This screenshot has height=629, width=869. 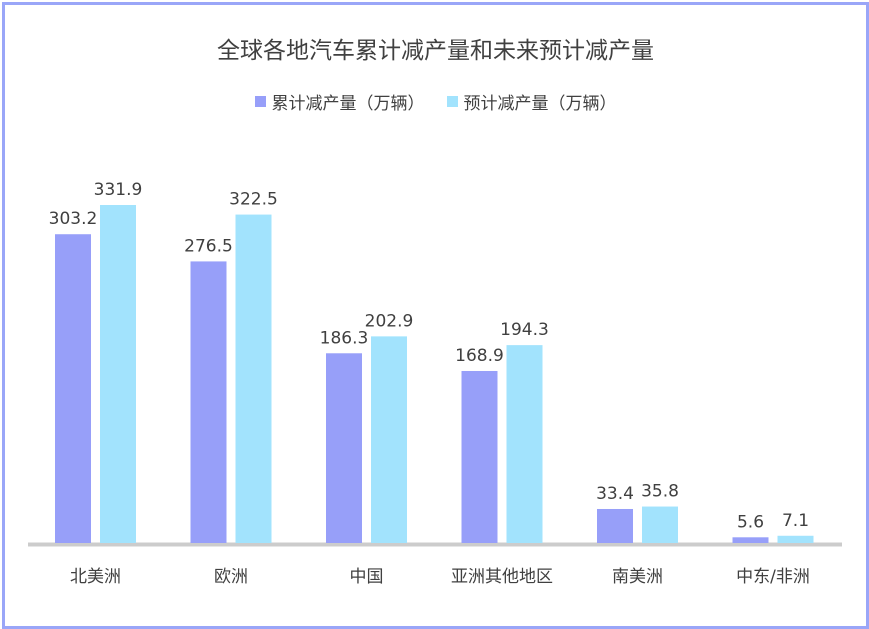 What do you see at coordinates (348, 104) in the screenshot?
I see `legend-label-cumulative: 累计减产量（万辆）` at bounding box center [348, 104].